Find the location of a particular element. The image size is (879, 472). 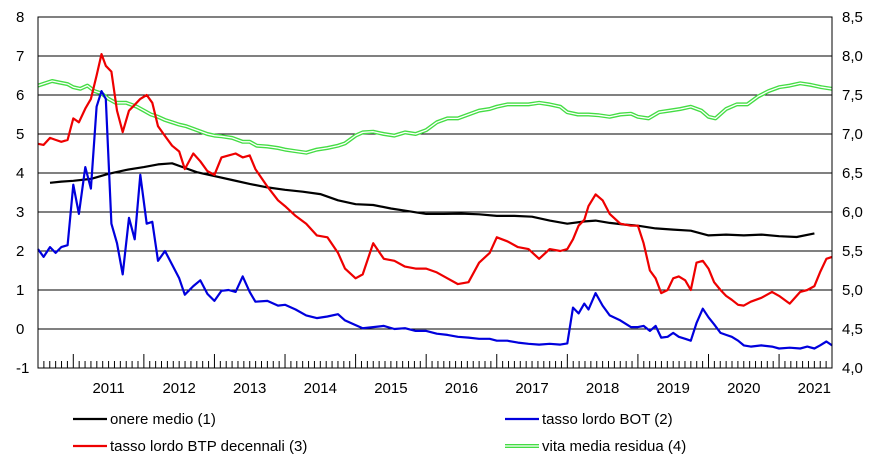

x-tick-label: 2017 is located at coordinates (531, 388).